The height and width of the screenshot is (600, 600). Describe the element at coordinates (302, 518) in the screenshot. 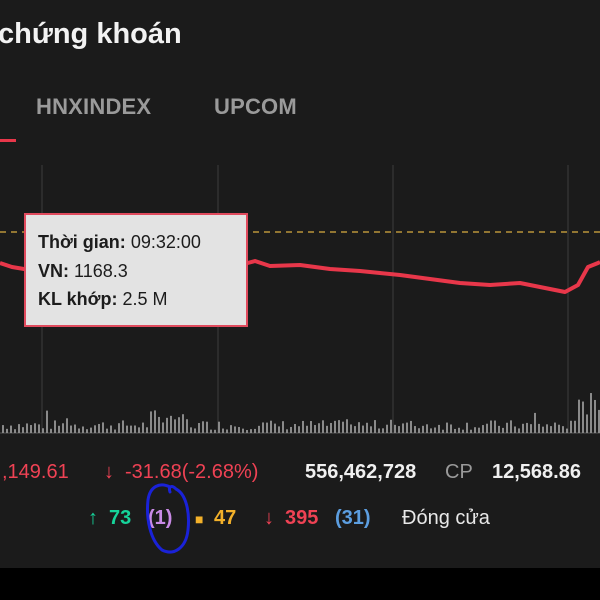

I see `decliners-count: 395` at that location.